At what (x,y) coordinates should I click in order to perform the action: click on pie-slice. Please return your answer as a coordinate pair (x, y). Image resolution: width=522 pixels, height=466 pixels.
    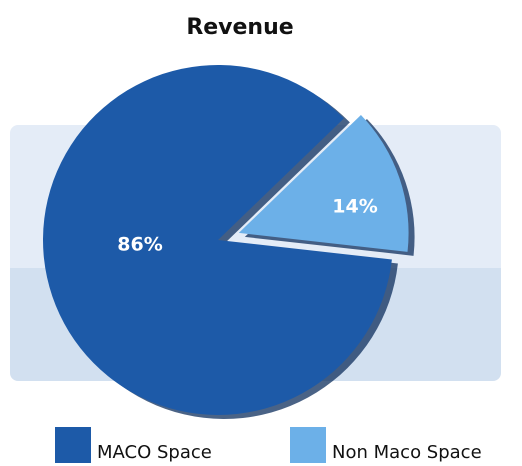
    Looking at the image, I should click on (323, 183).